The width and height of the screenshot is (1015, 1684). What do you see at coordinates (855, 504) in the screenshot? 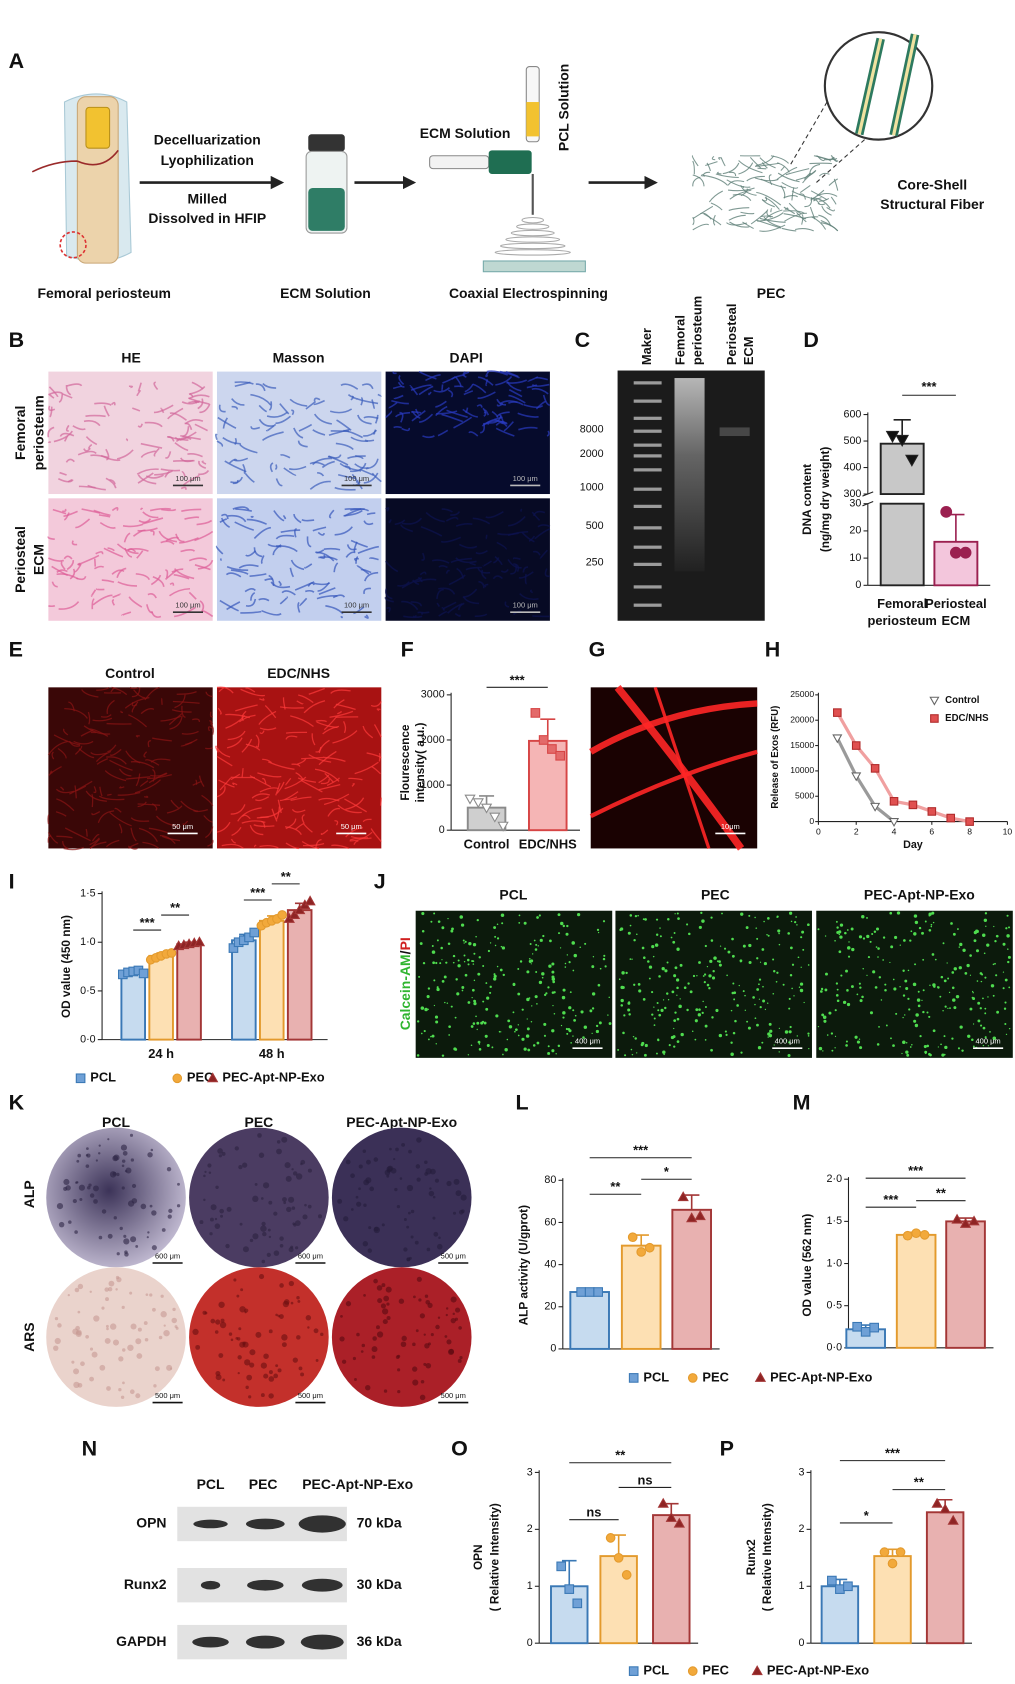
I see `y-tick-label: 30` at bounding box center [855, 504].